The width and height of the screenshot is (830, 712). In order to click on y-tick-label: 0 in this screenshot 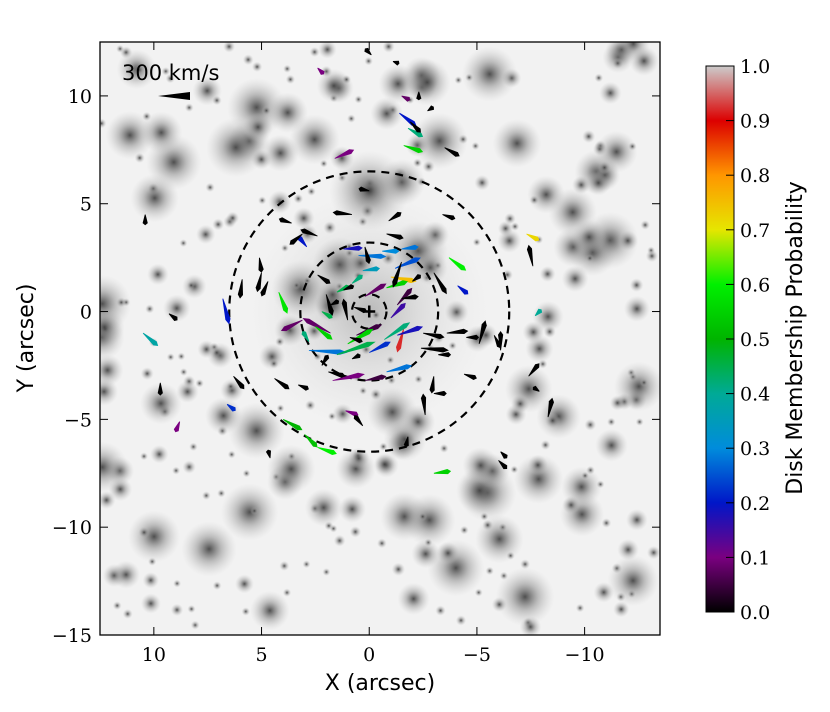, I will do `click(86, 313)`.